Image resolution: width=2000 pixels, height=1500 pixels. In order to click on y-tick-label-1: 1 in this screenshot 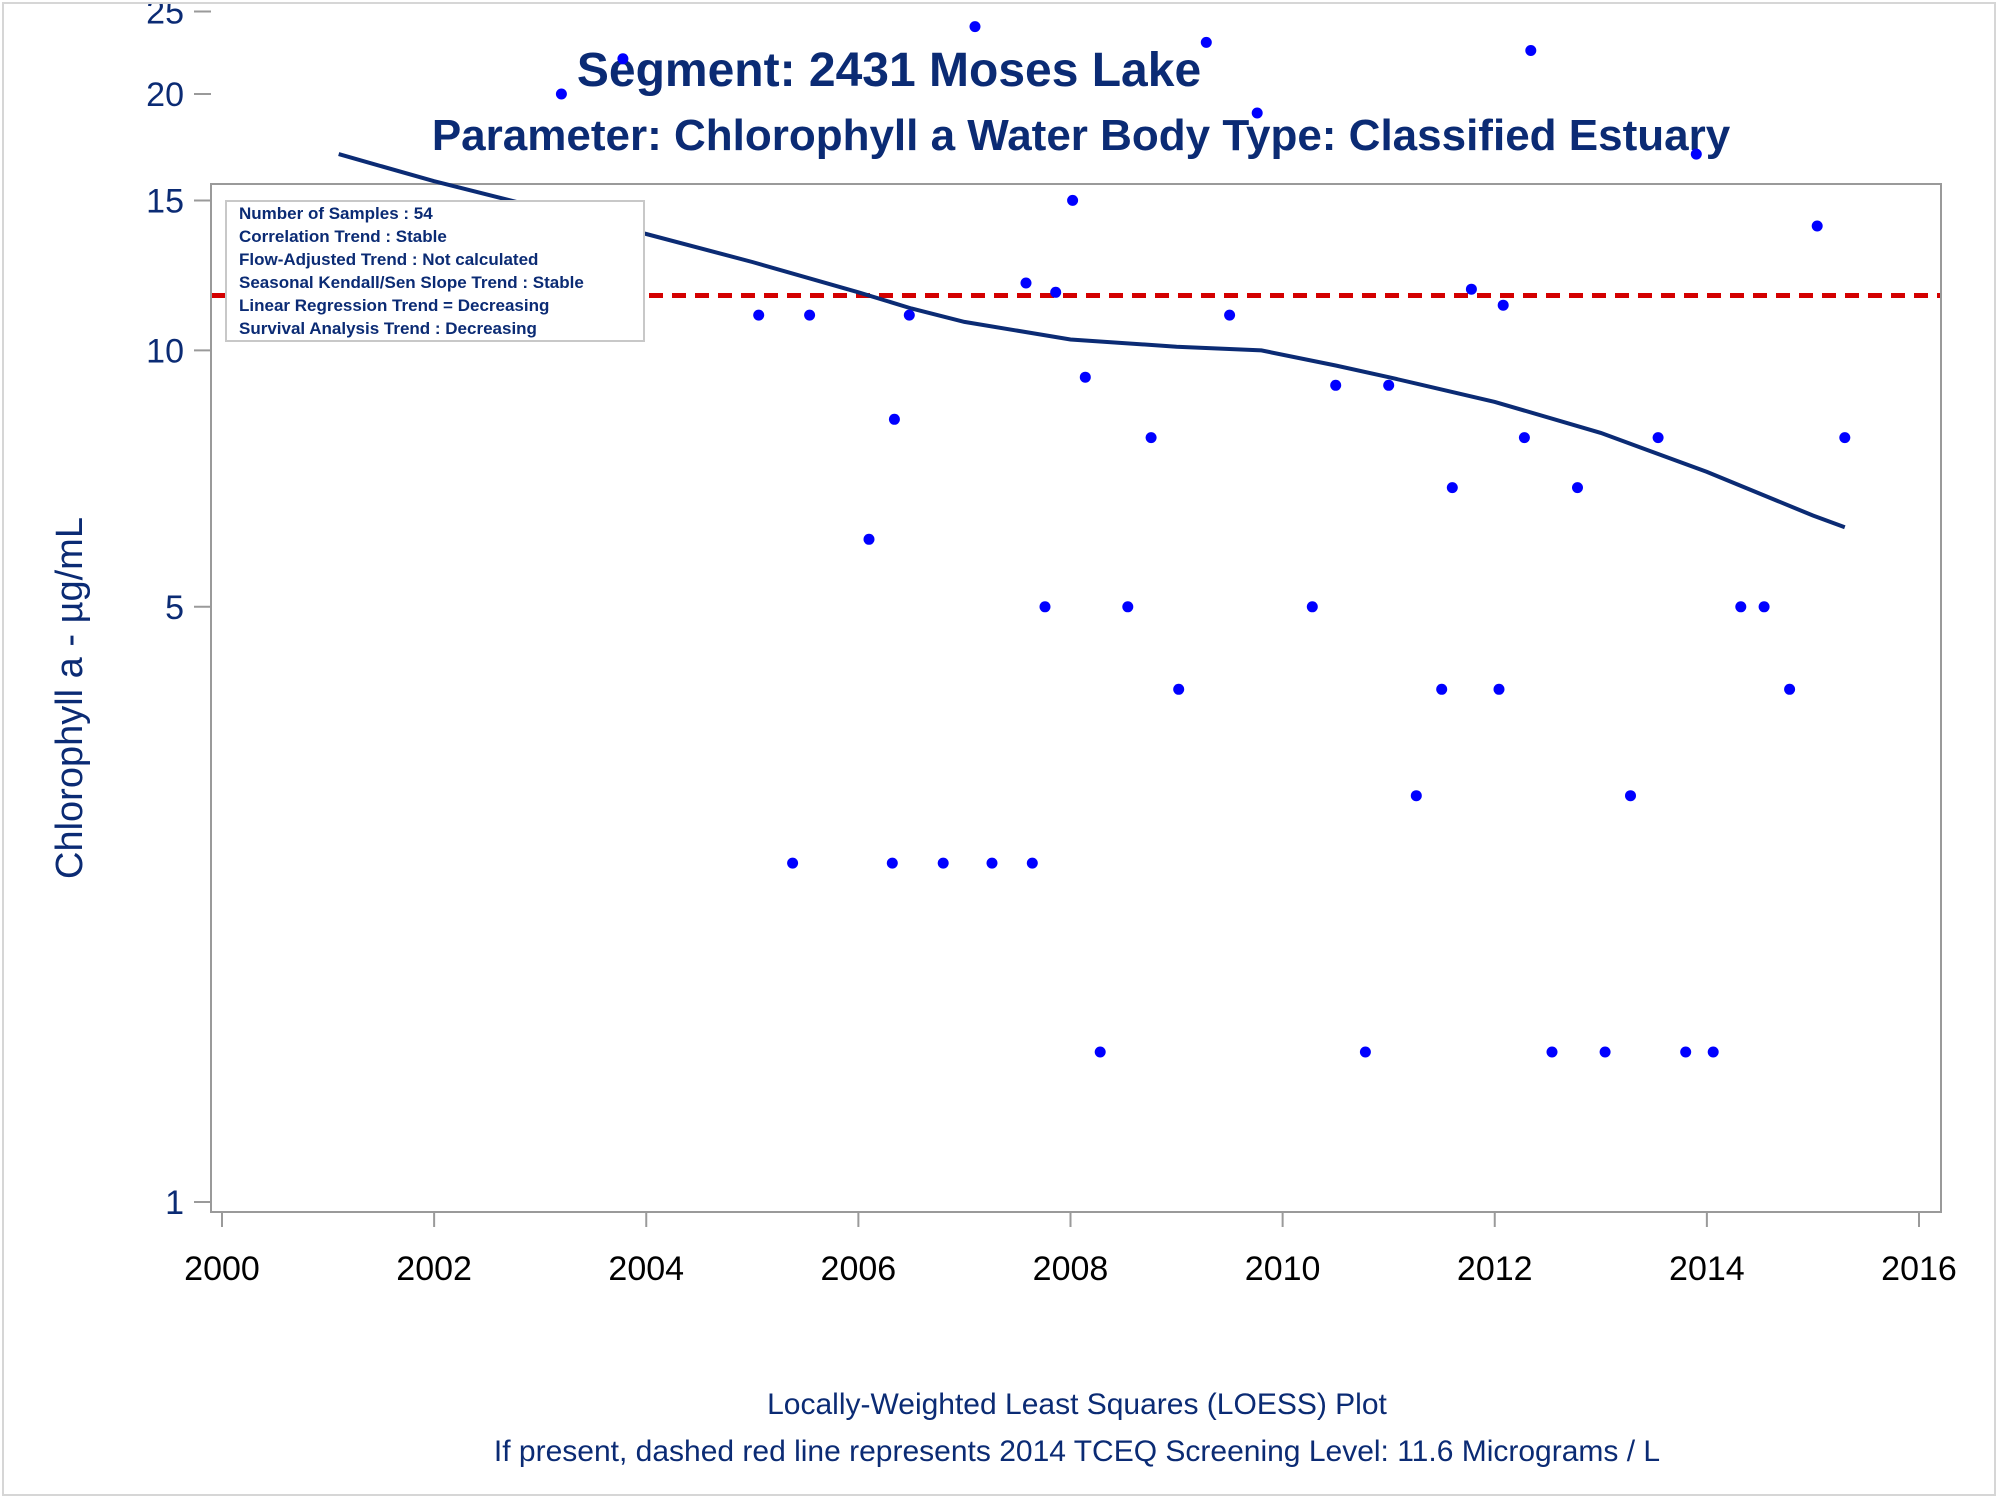, I will do `click(174, 1203)`.